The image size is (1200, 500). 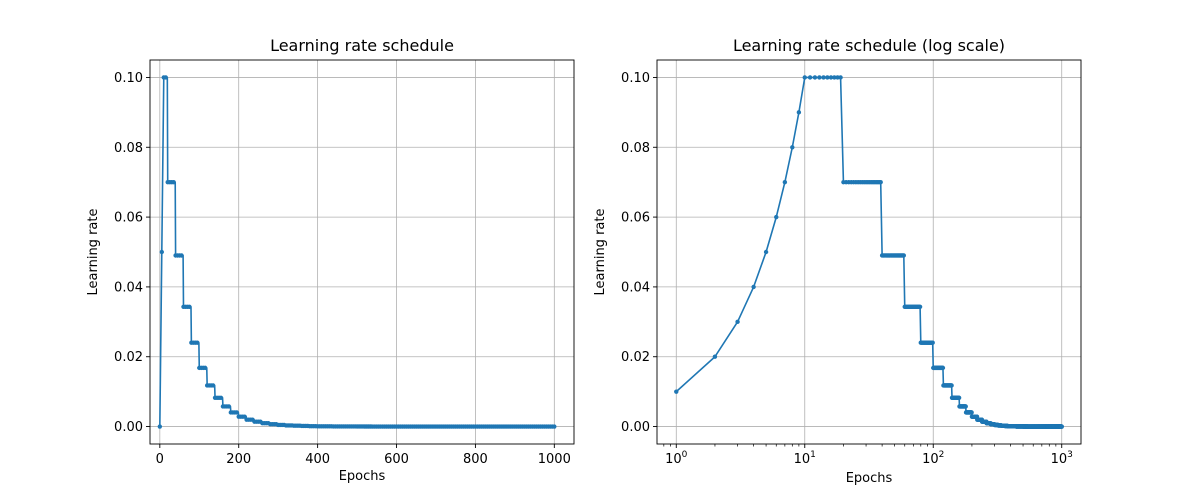 What do you see at coordinates (869, 45) in the screenshot?
I see `chart-title: Learning rate schedule (log scale)` at bounding box center [869, 45].